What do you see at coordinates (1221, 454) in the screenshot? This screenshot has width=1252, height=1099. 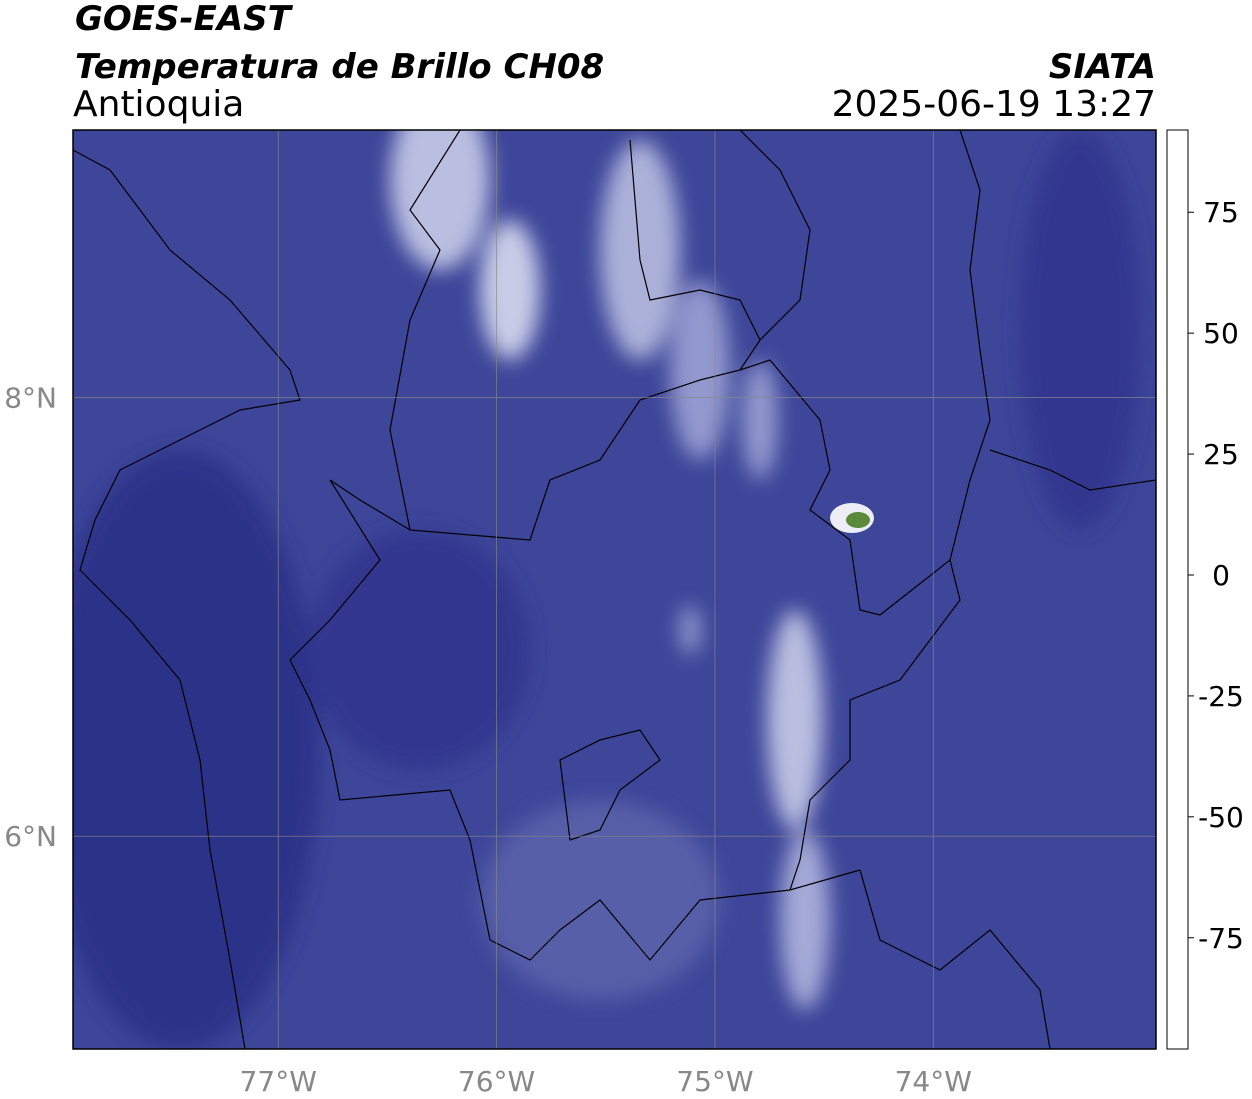 I see `colorbar-tick-label: 25` at bounding box center [1221, 454].